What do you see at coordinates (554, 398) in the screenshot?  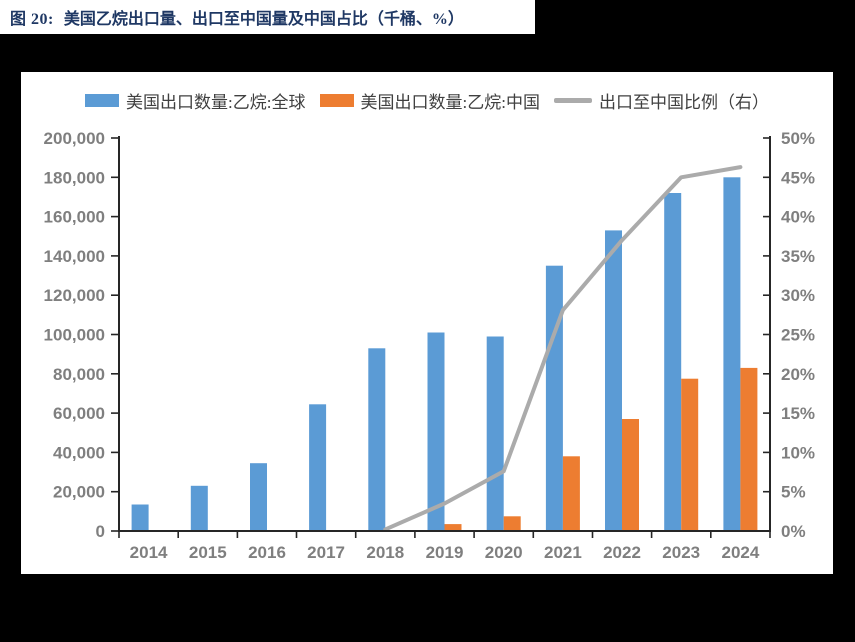 I see `bar-global-2021` at bounding box center [554, 398].